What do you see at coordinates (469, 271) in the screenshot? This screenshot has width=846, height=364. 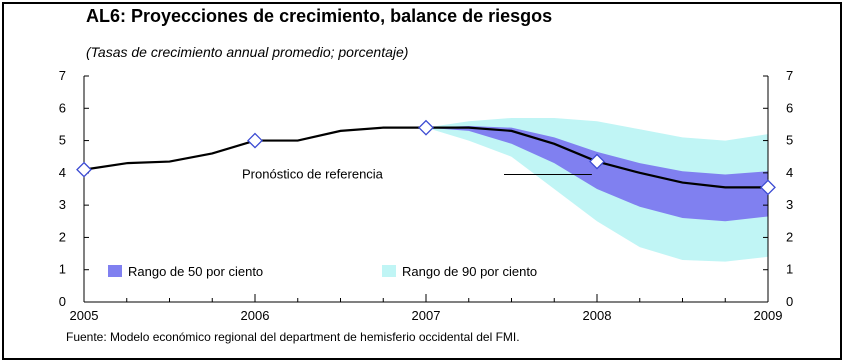 I see `legend-label-90: Rango de 90 por ciento` at bounding box center [469, 271].